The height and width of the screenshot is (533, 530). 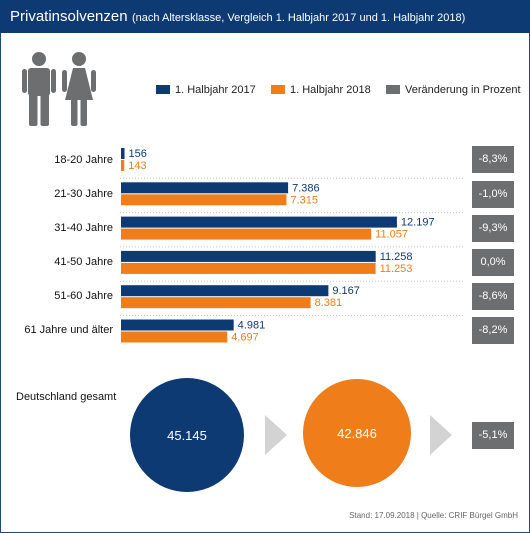 I want to click on data-label-2018-0: 143, so click(x=137, y=166).